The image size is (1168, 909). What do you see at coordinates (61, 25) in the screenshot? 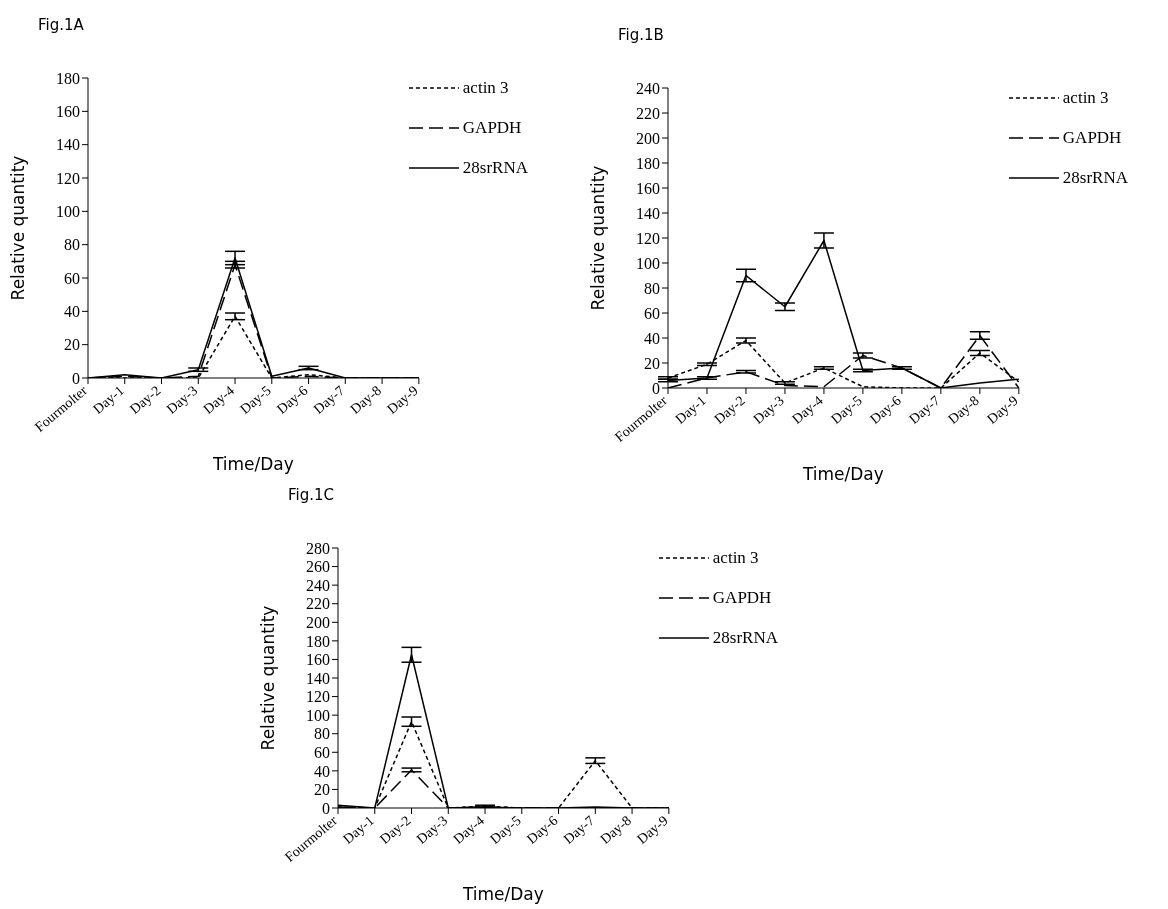
I see `chart-title: Fig.1A` at bounding box center [61, 25].